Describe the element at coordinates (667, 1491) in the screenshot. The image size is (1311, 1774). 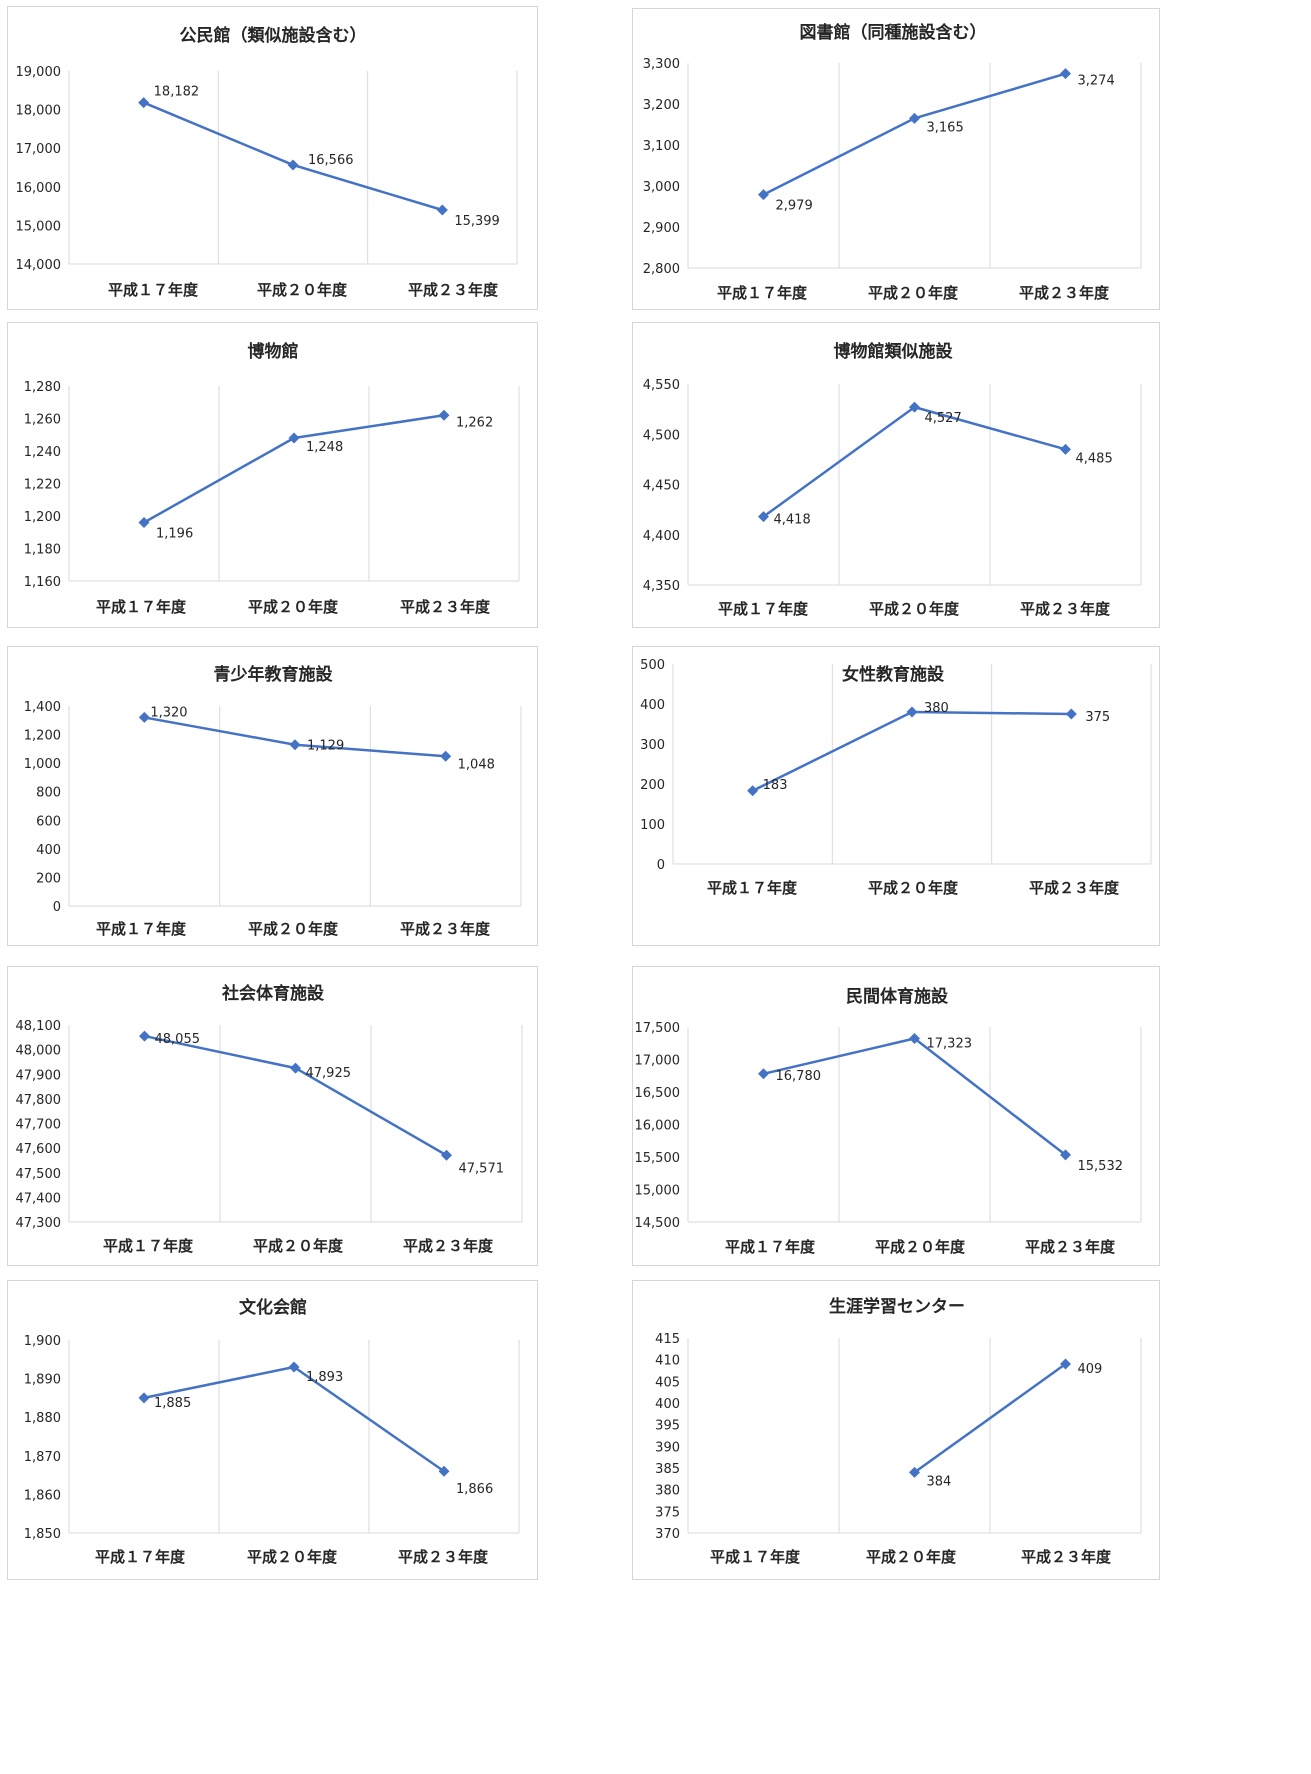
I see `y-tick-label: 380` at that location.